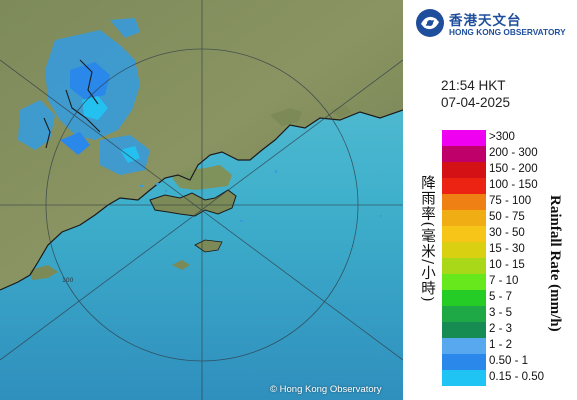 The image size is (577, 400). Describe the element at coordinates (513, 185) in the screenshot. I see `legend-range: 100 - 150` at that location.